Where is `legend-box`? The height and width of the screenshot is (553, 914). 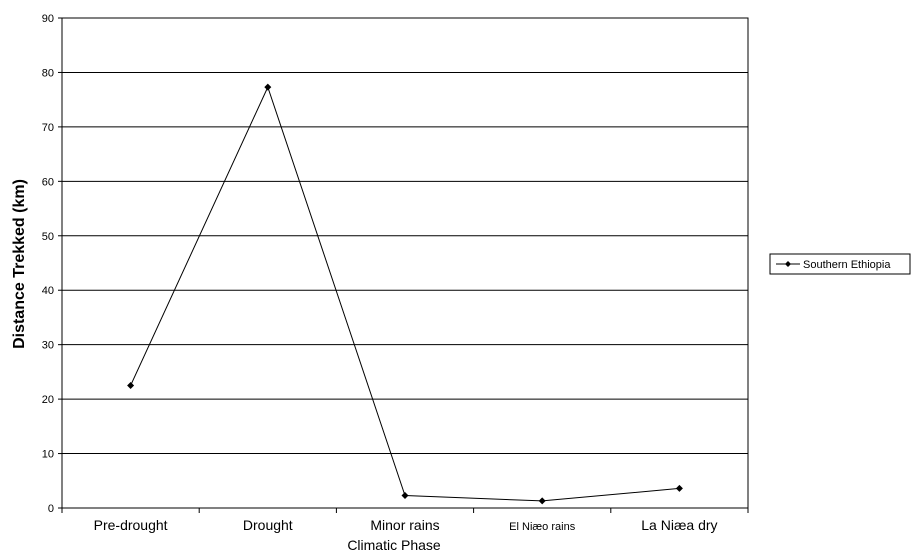
legend-box is located at coordinates (840, 264).